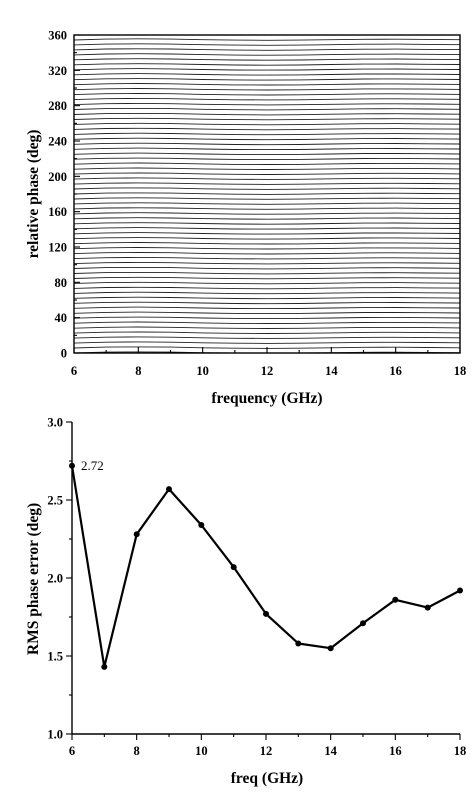 This screenshot has width=474, height=806. I want to click on rms-chart-ylabel: RMS phase error (deg), so click(33, 579).